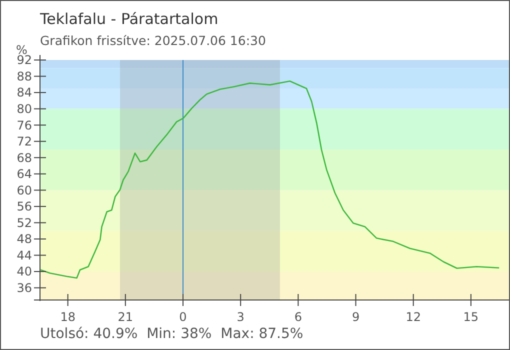 The height and width of the screenshot is (350, 510). What do you see at coordinates (24, 207) in the screenshot?
I see `y-tick-label: 56` at bounding box center [24, 207].